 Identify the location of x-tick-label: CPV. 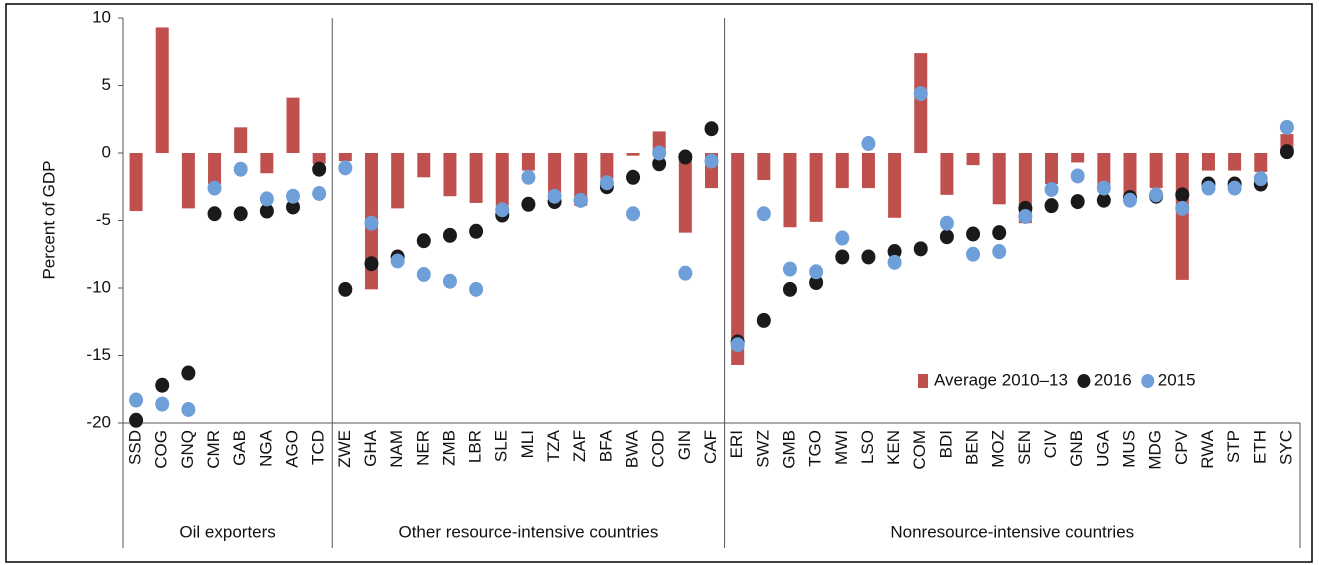
(1181, 447).